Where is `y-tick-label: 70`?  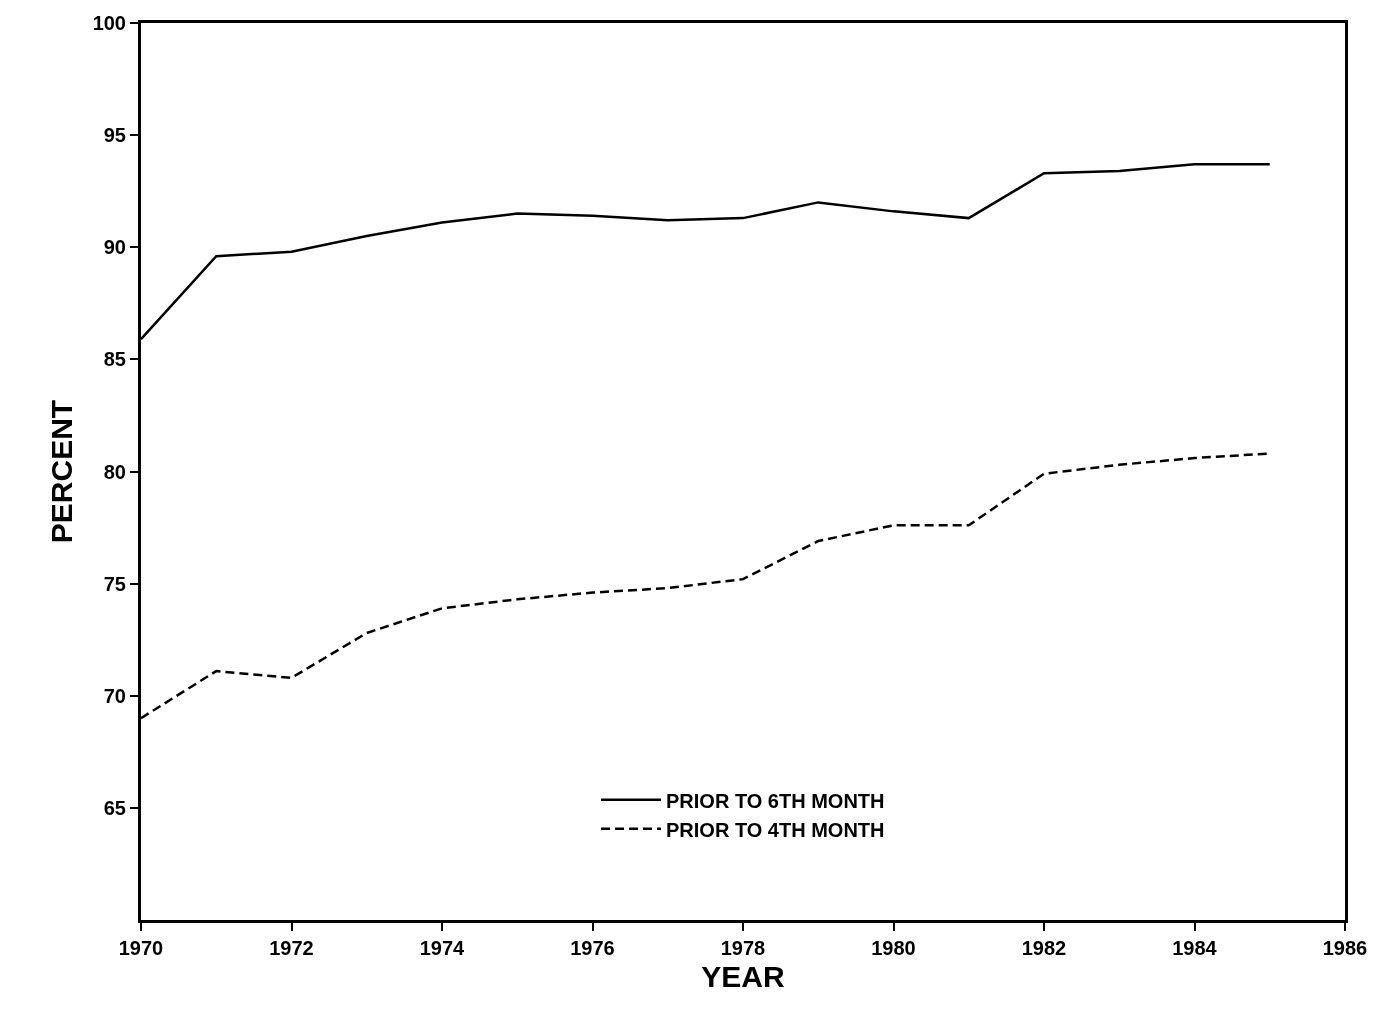
y-tick-label: 70 is located at coordinates (114, 695).